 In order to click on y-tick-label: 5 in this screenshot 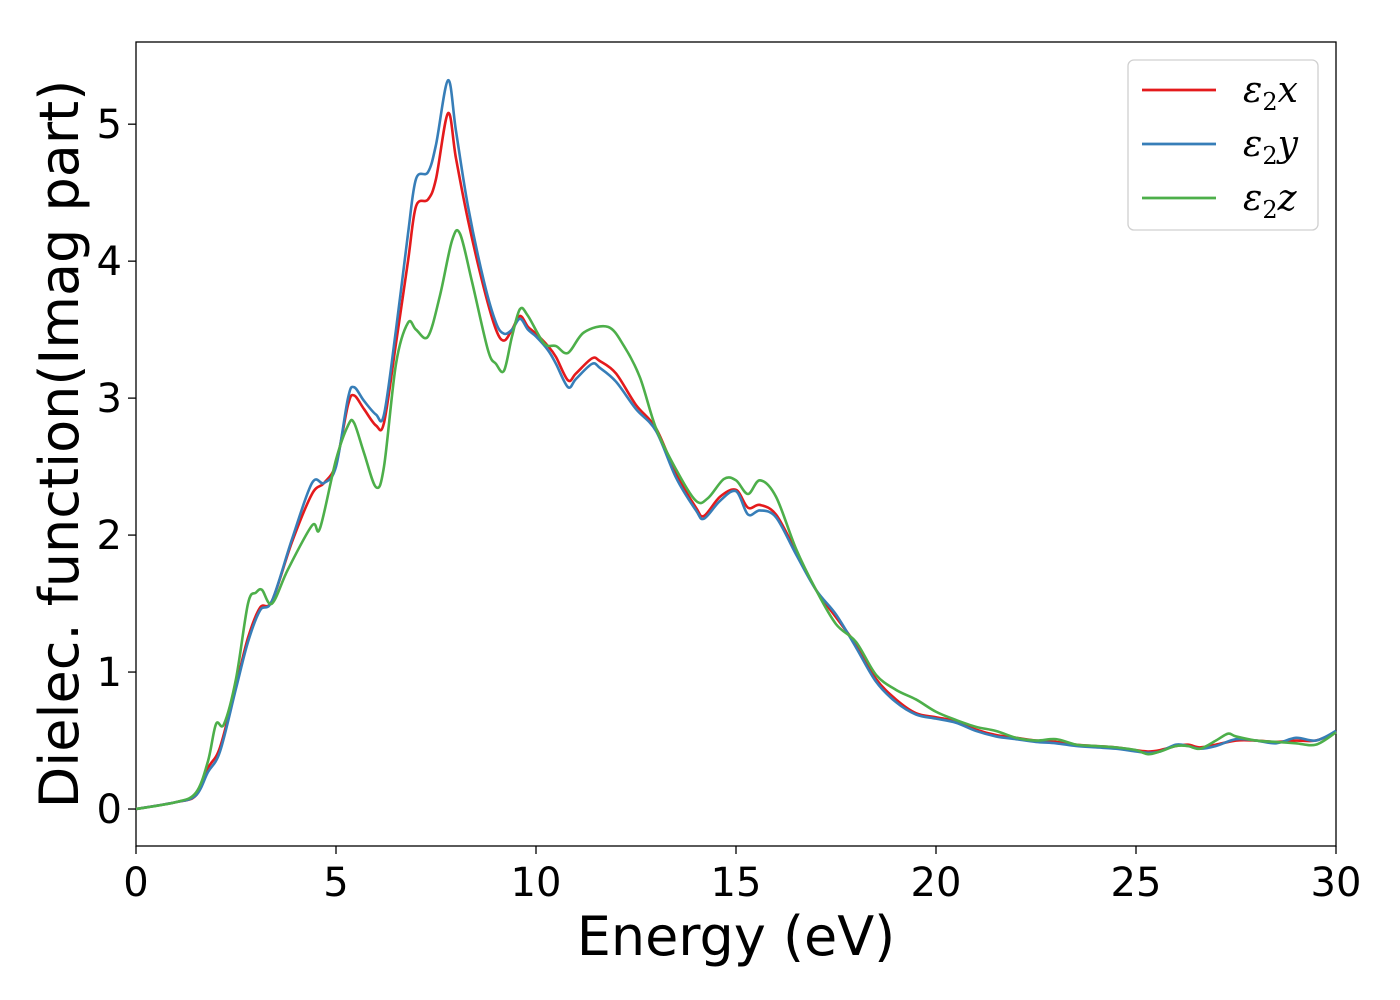, I will do `click(109, 125)`.